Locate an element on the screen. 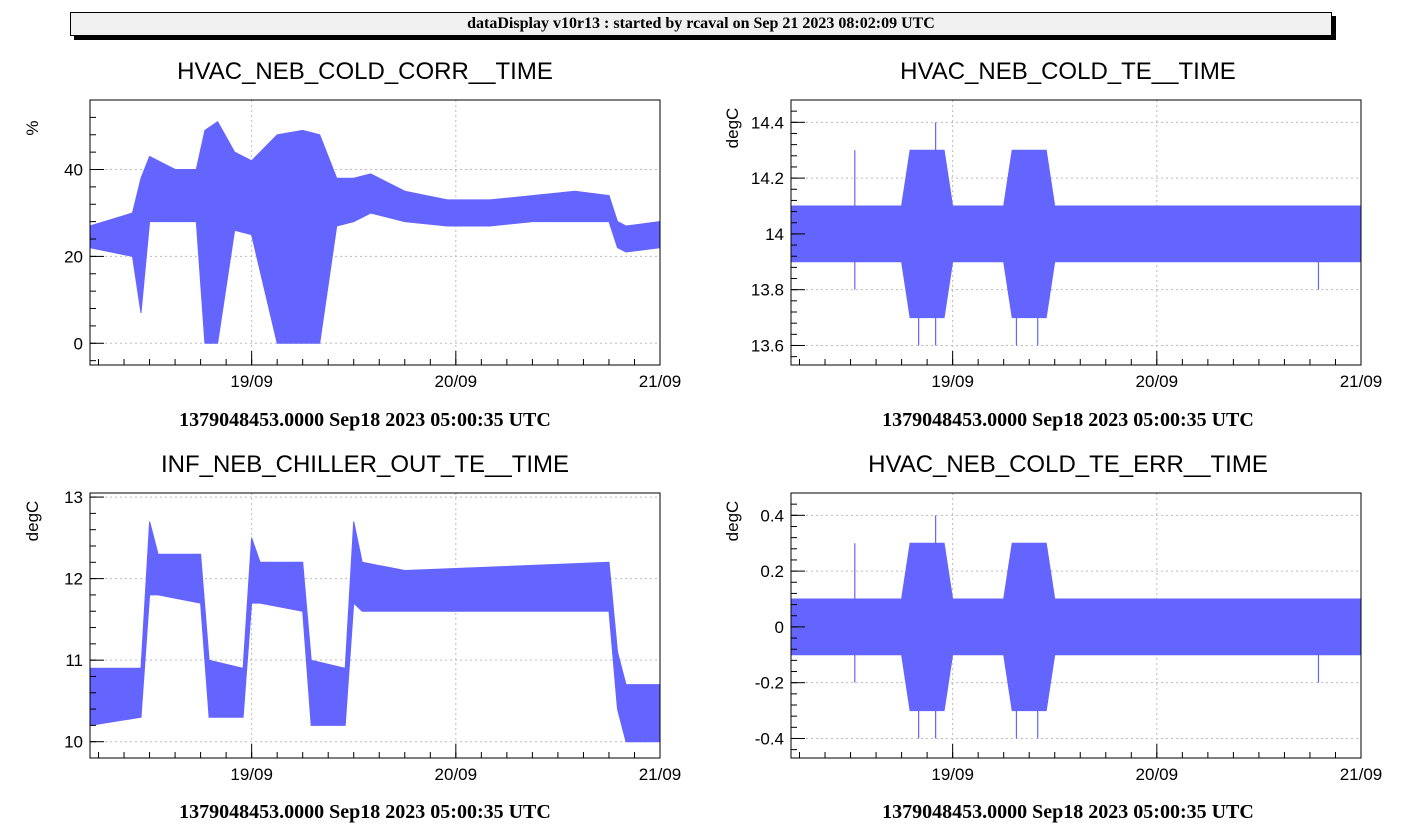  y-tick-label: 40 is located at coordinates (73, 170).